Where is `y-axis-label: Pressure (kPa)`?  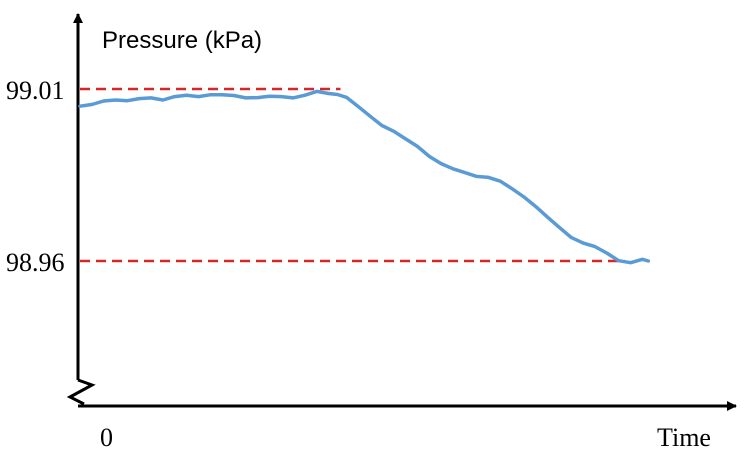 y-axis-label: Pressure (kPa) is located at coordinates (182, 40).